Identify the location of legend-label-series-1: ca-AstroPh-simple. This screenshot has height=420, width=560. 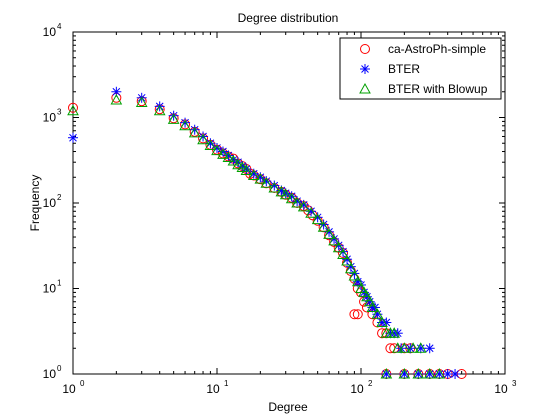
(437, 49).